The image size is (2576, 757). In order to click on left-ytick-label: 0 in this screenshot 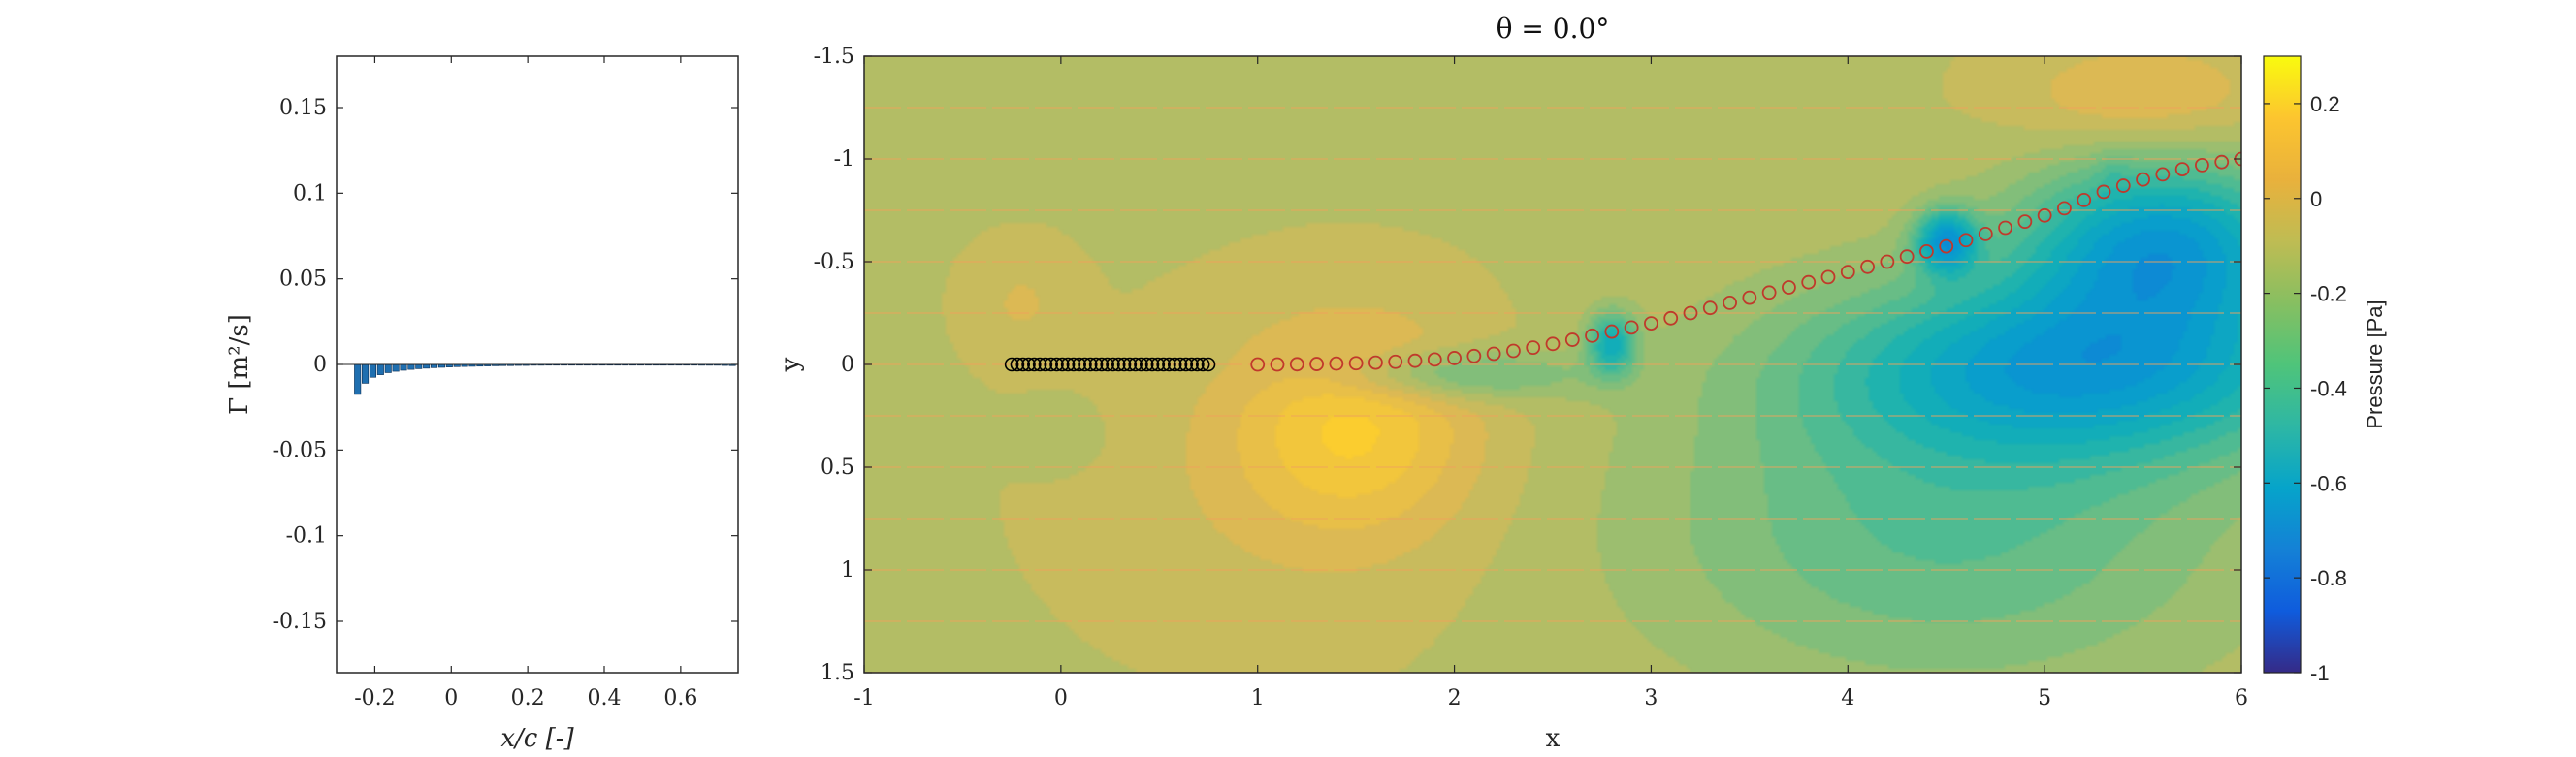, I will do `click(320, 365)`.